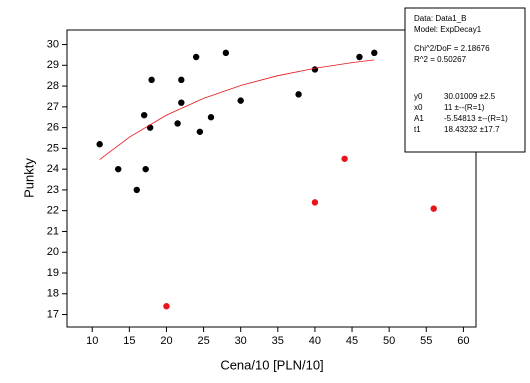 Image resolution: width=530 pixels, height=383 pixels. Describe the element at coordinates (53, 273) in the screenshot. I see `y-tick-label: 19` at that location.